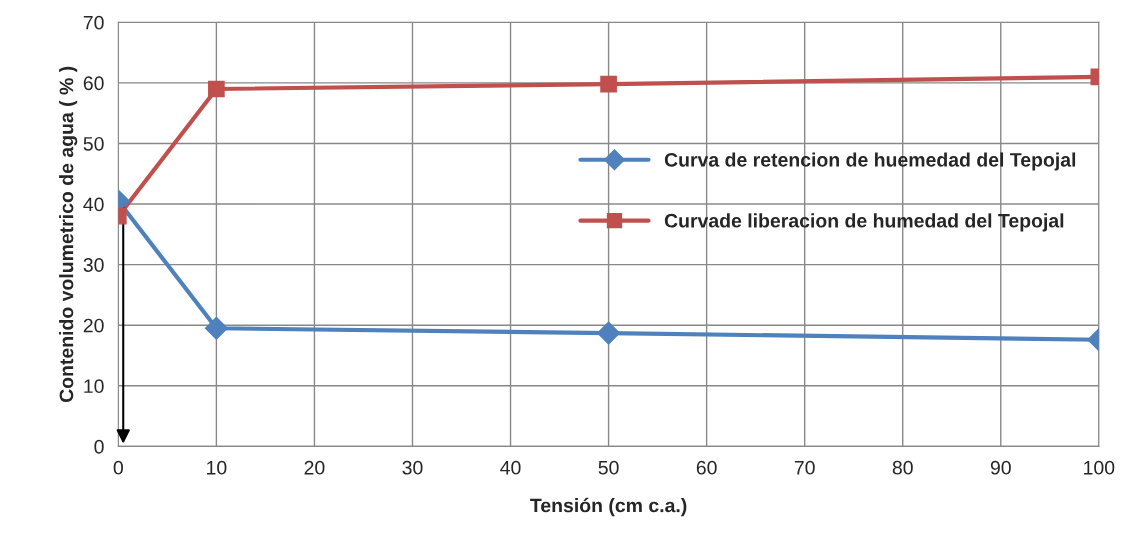 Image resolution: width=1127 pixels, height=558 pixels. What do you see at coordinates (510, 467) in the screenshot?
I see `x-tick-label: 40` at bounding box center [510, 467].